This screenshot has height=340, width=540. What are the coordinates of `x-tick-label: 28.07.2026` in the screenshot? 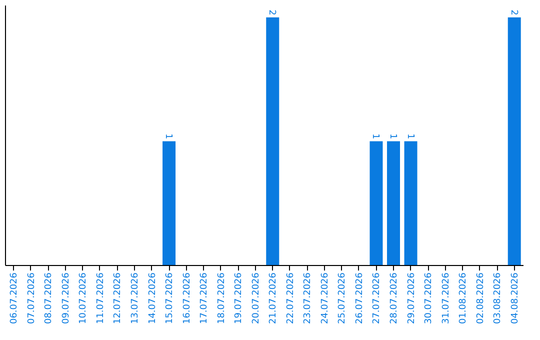 It's located at (395, 298).